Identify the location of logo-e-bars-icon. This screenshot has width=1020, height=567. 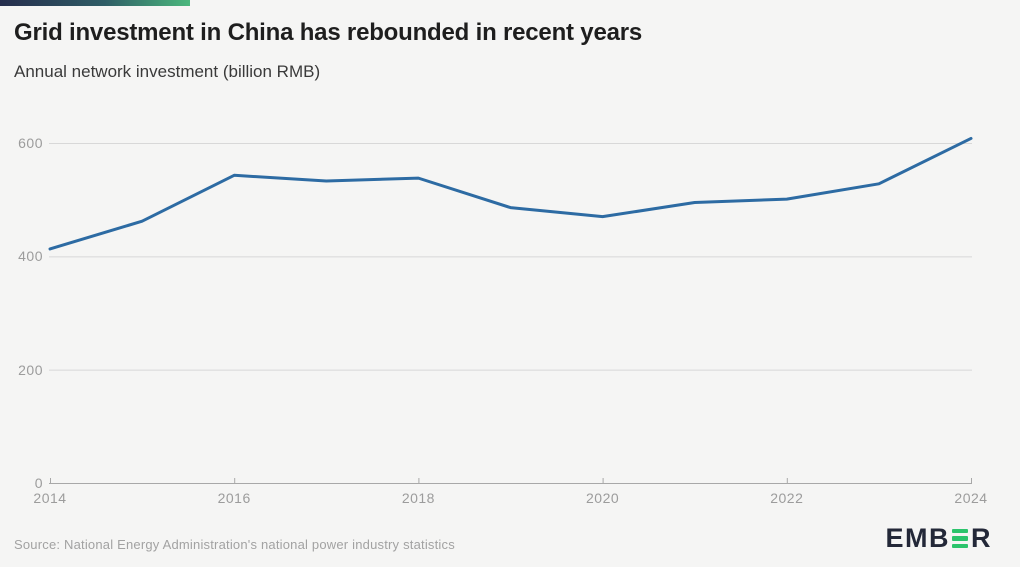
(960, 538).